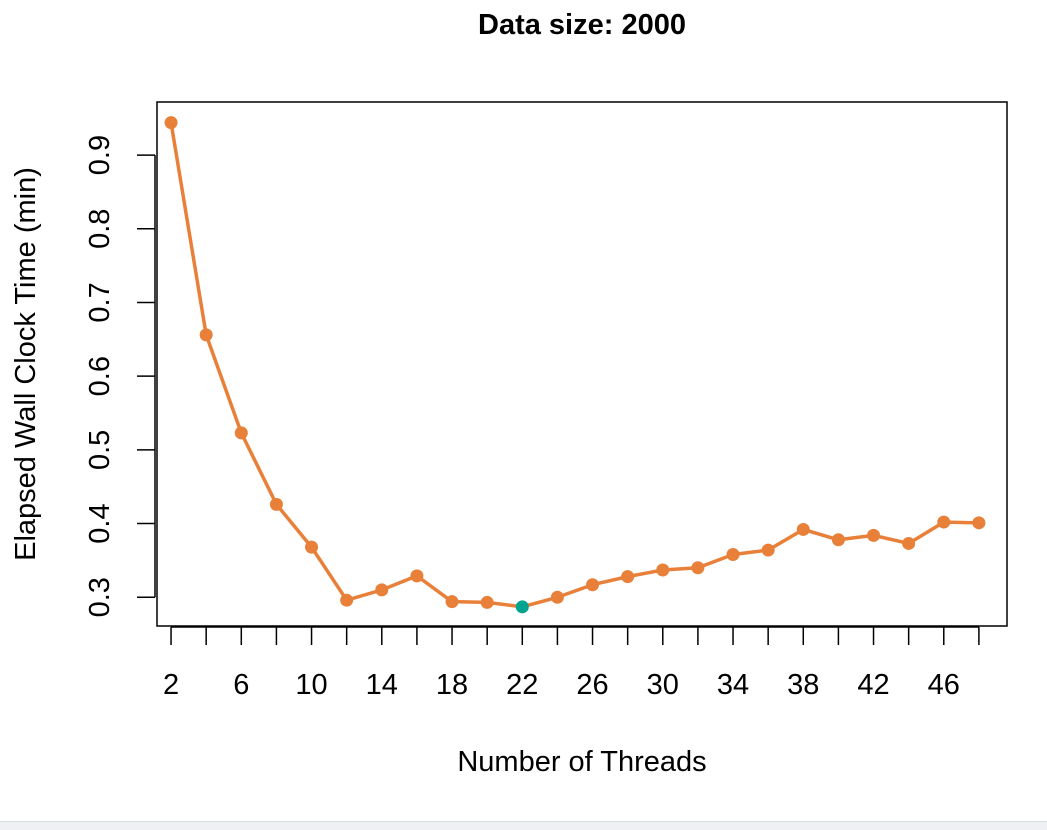 The height and width of the screenshot is (830, 1047). I want to click on chart-title: Data size: 2000, so click(582, 25).